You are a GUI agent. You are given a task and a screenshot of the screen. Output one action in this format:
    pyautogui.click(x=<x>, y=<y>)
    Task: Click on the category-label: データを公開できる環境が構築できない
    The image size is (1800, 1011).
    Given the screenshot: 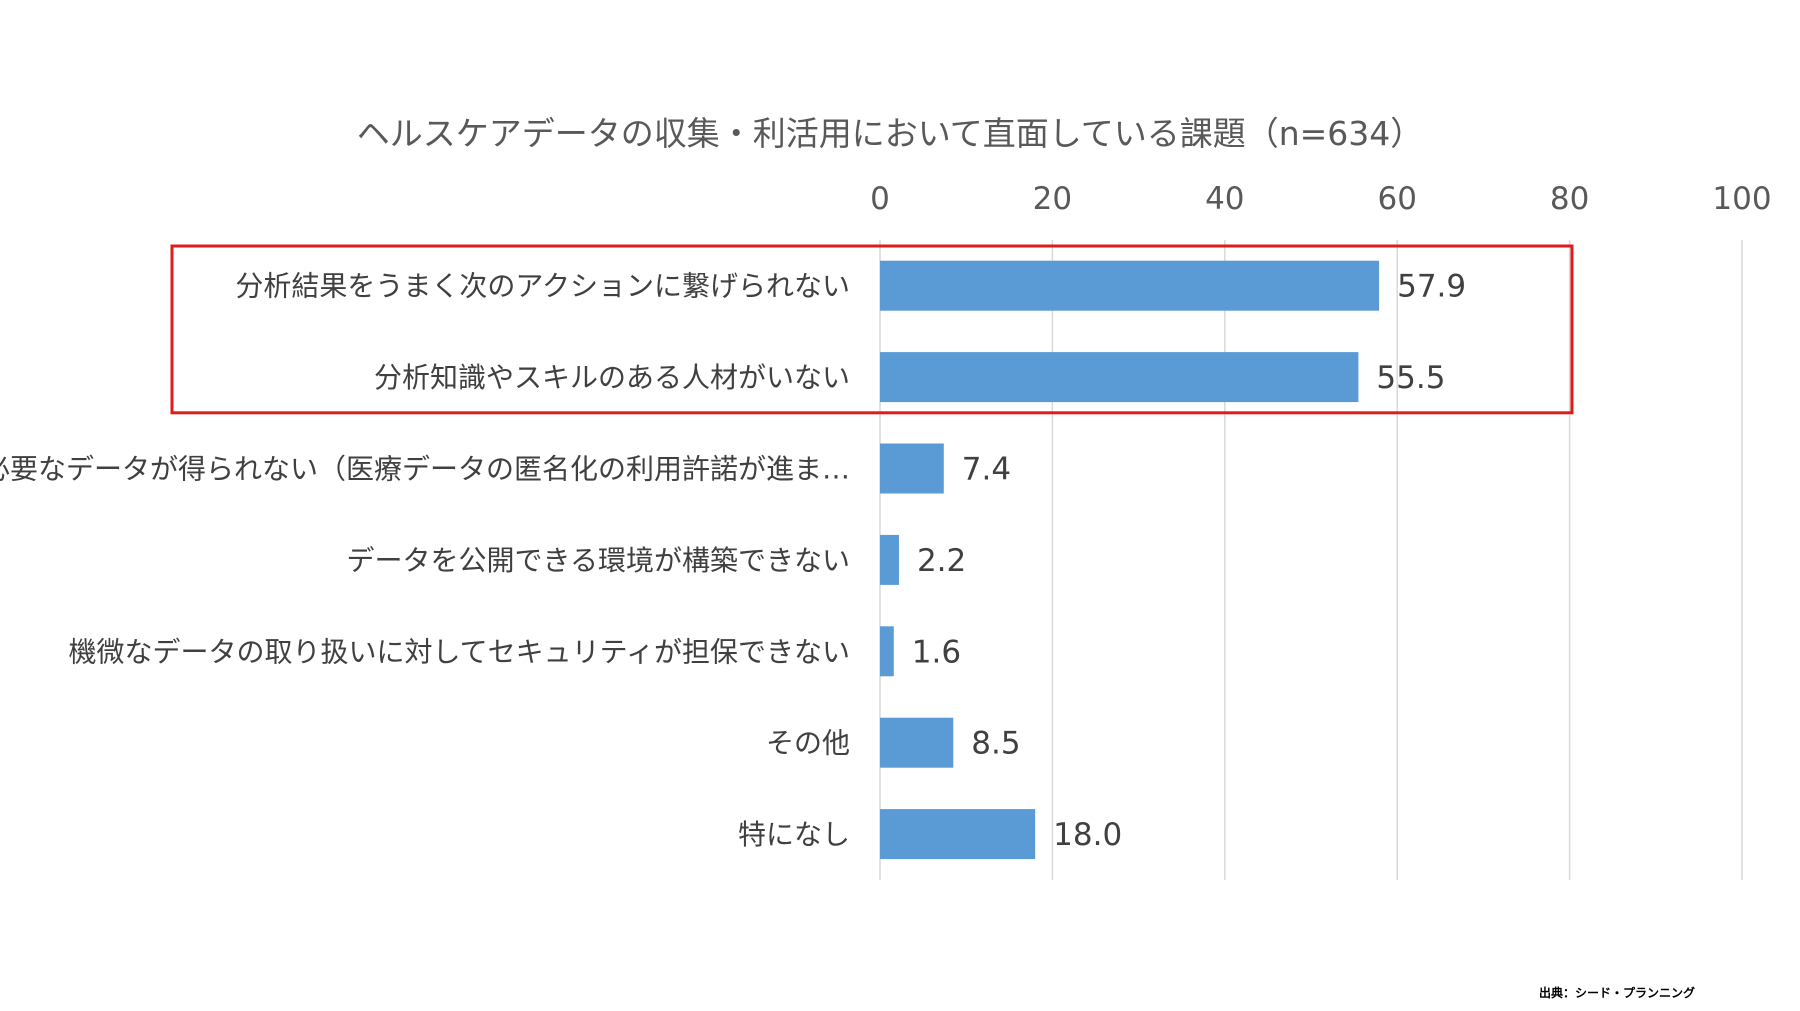 What is the action you would take?
    pyautogui.click(x=598, y=560)
    